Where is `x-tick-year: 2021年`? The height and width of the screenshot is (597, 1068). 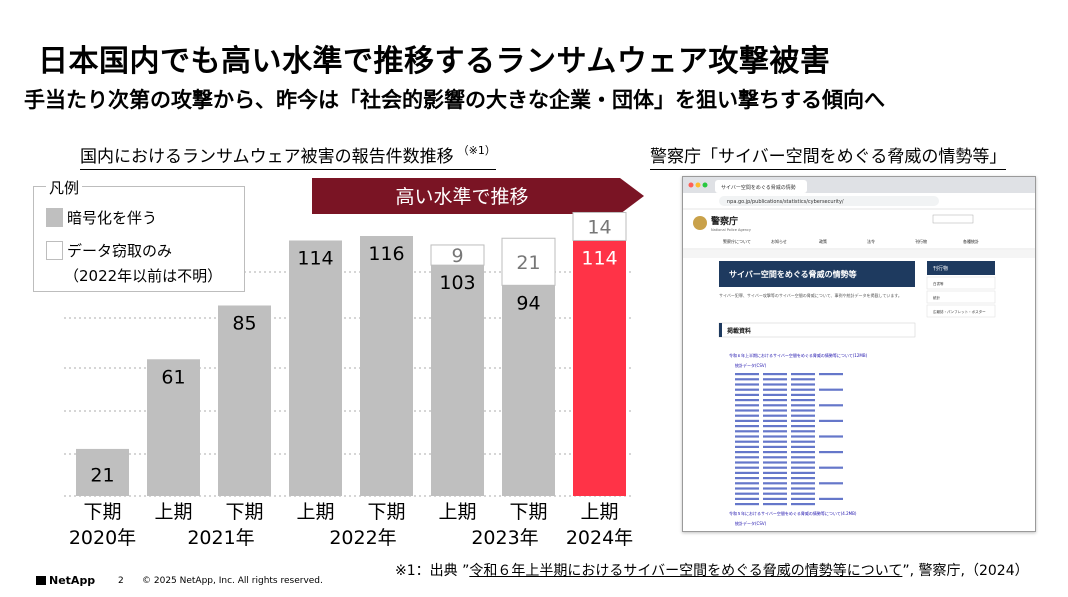 x-tick-year: 2021年 is located at coordinates (220, 538).